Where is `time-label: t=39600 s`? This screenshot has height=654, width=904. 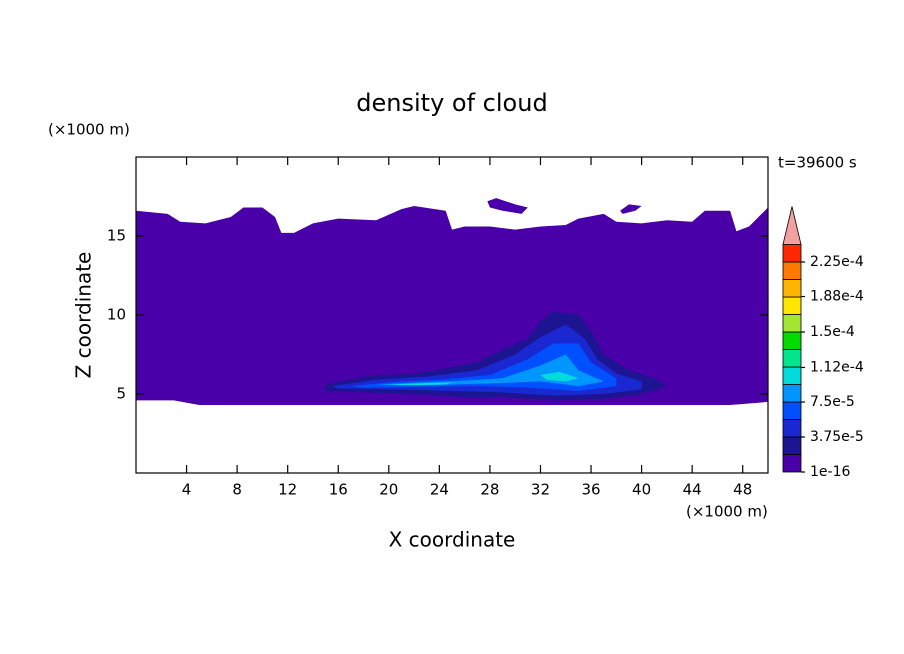
time-label: t=39600 s is located at coordinates (817, 163).